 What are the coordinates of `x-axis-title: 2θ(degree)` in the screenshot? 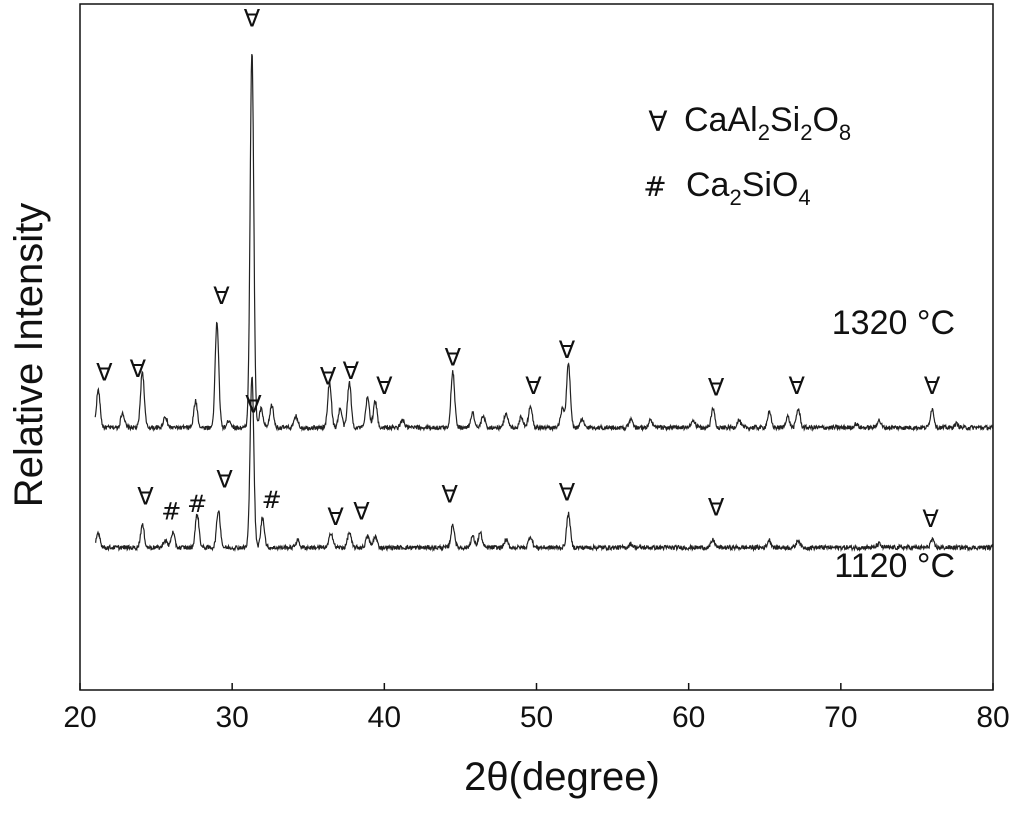 It's located at (562, 777).